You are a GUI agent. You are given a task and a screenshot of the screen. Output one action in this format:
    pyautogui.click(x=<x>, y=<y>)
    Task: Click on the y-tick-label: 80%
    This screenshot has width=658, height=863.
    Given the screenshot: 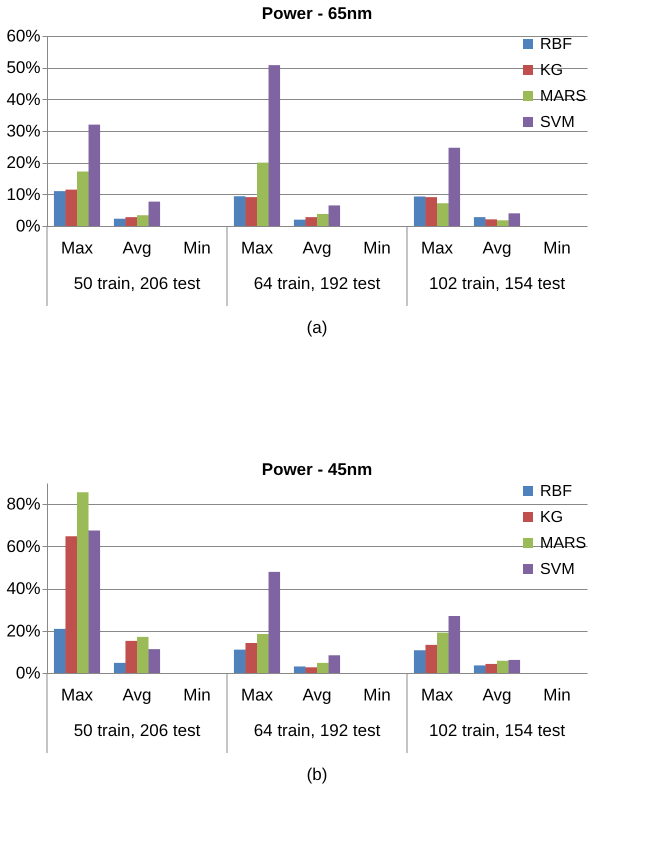 What is the action you would take?
    pyautogui.click(x=23, y=504)
    